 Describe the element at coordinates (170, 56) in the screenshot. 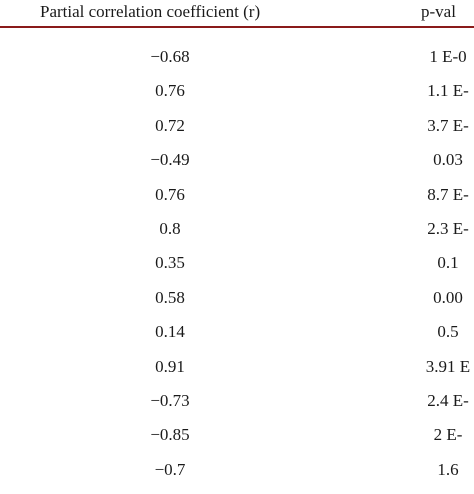

I see `cell-r: −0.68` at that location.